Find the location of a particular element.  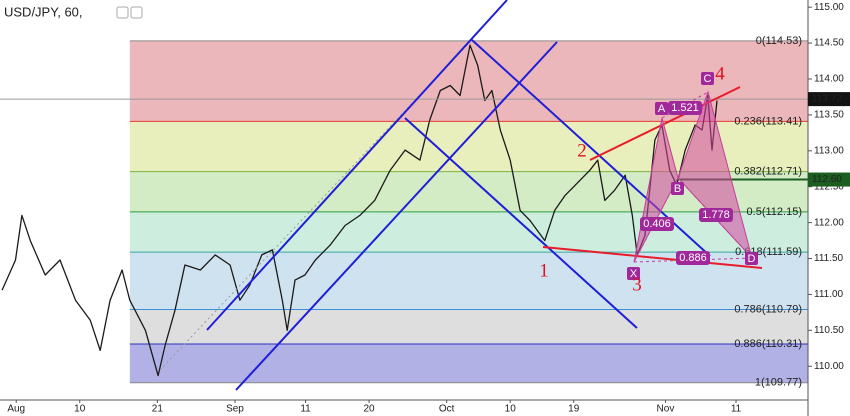

x-tick-label: 19 is located at coordinates (574, 409).